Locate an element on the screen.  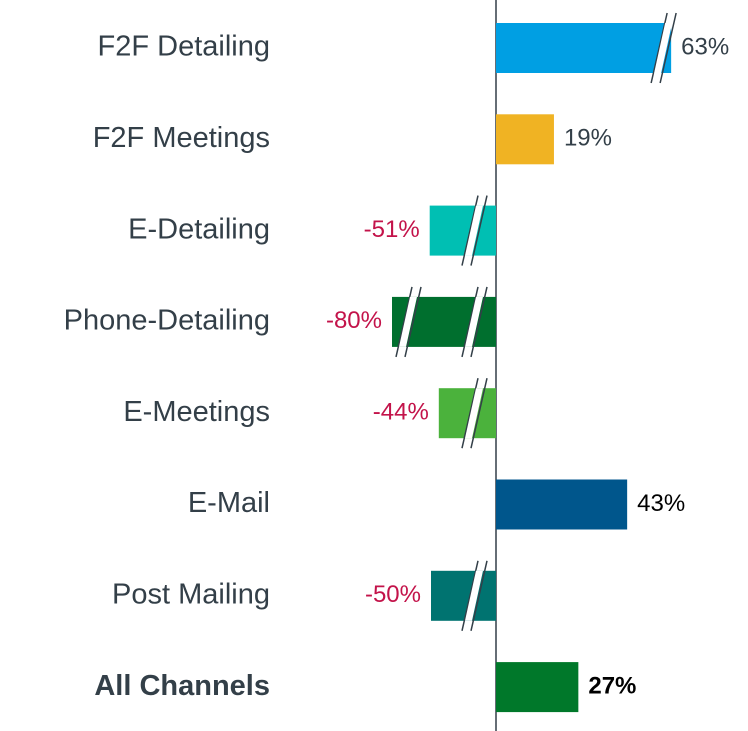
category-label: All Channels is located at coordinates (182, 686).